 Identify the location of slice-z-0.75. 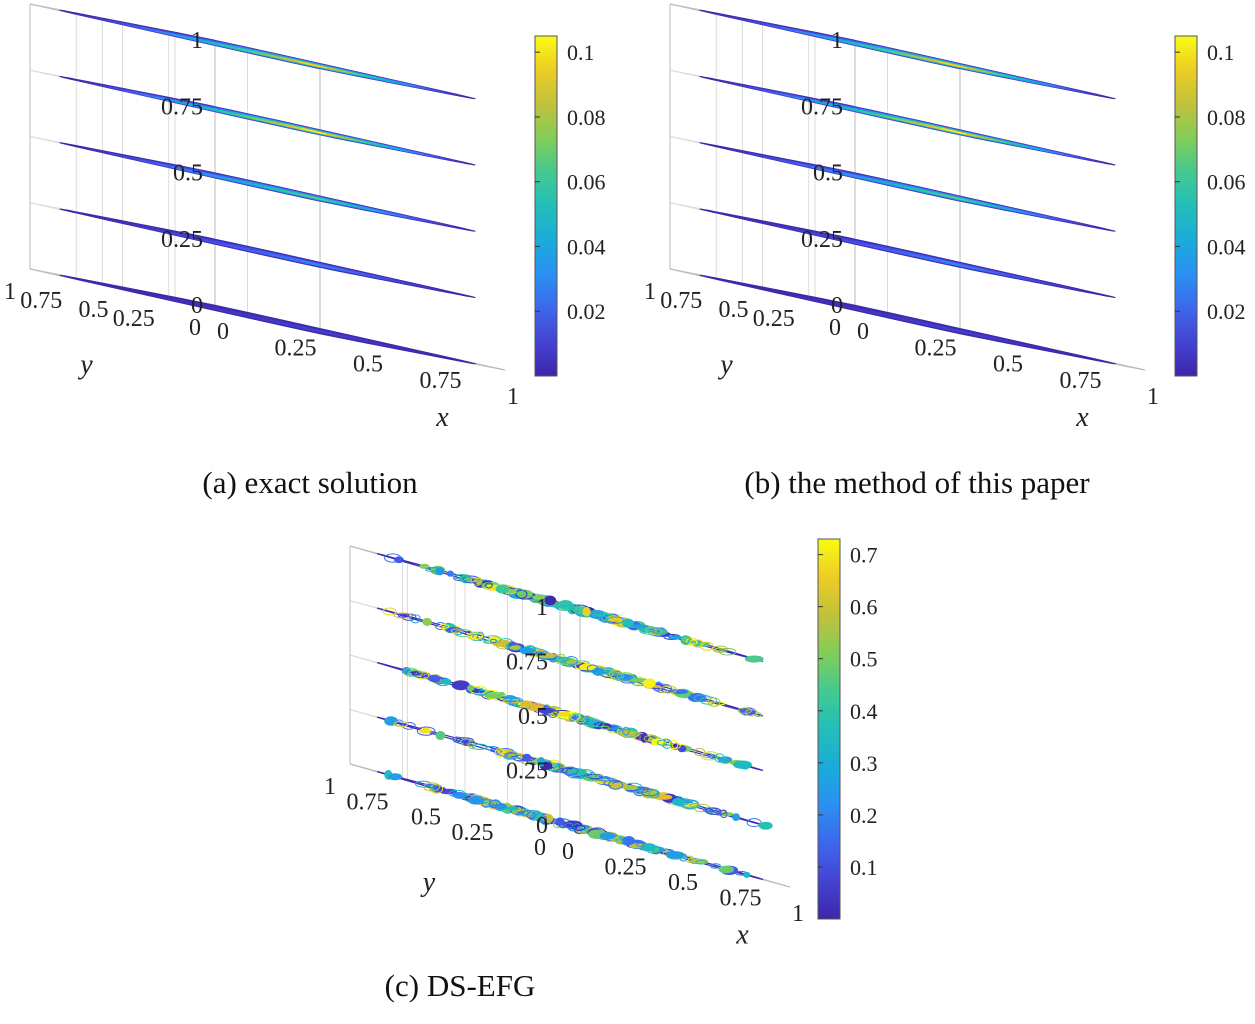
(267, 120).